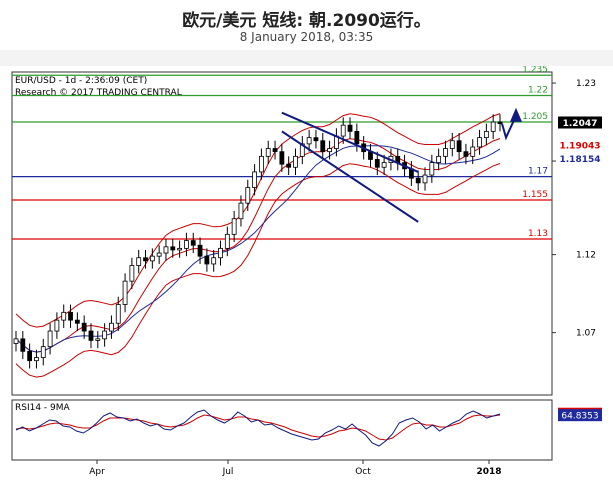 The height and width of the screenshot is (487, 613). What do you see at coordinates (350, 142) in the screenshot?
I see `channel-upper-line` at bounding box center [350, 142].